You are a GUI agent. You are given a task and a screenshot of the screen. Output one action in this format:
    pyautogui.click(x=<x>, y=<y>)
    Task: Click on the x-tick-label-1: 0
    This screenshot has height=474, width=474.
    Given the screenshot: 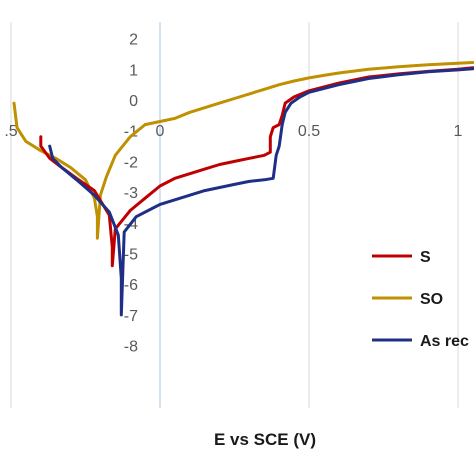 What is the action you would take?
    pyautogui.click(x=160, y=131)
    